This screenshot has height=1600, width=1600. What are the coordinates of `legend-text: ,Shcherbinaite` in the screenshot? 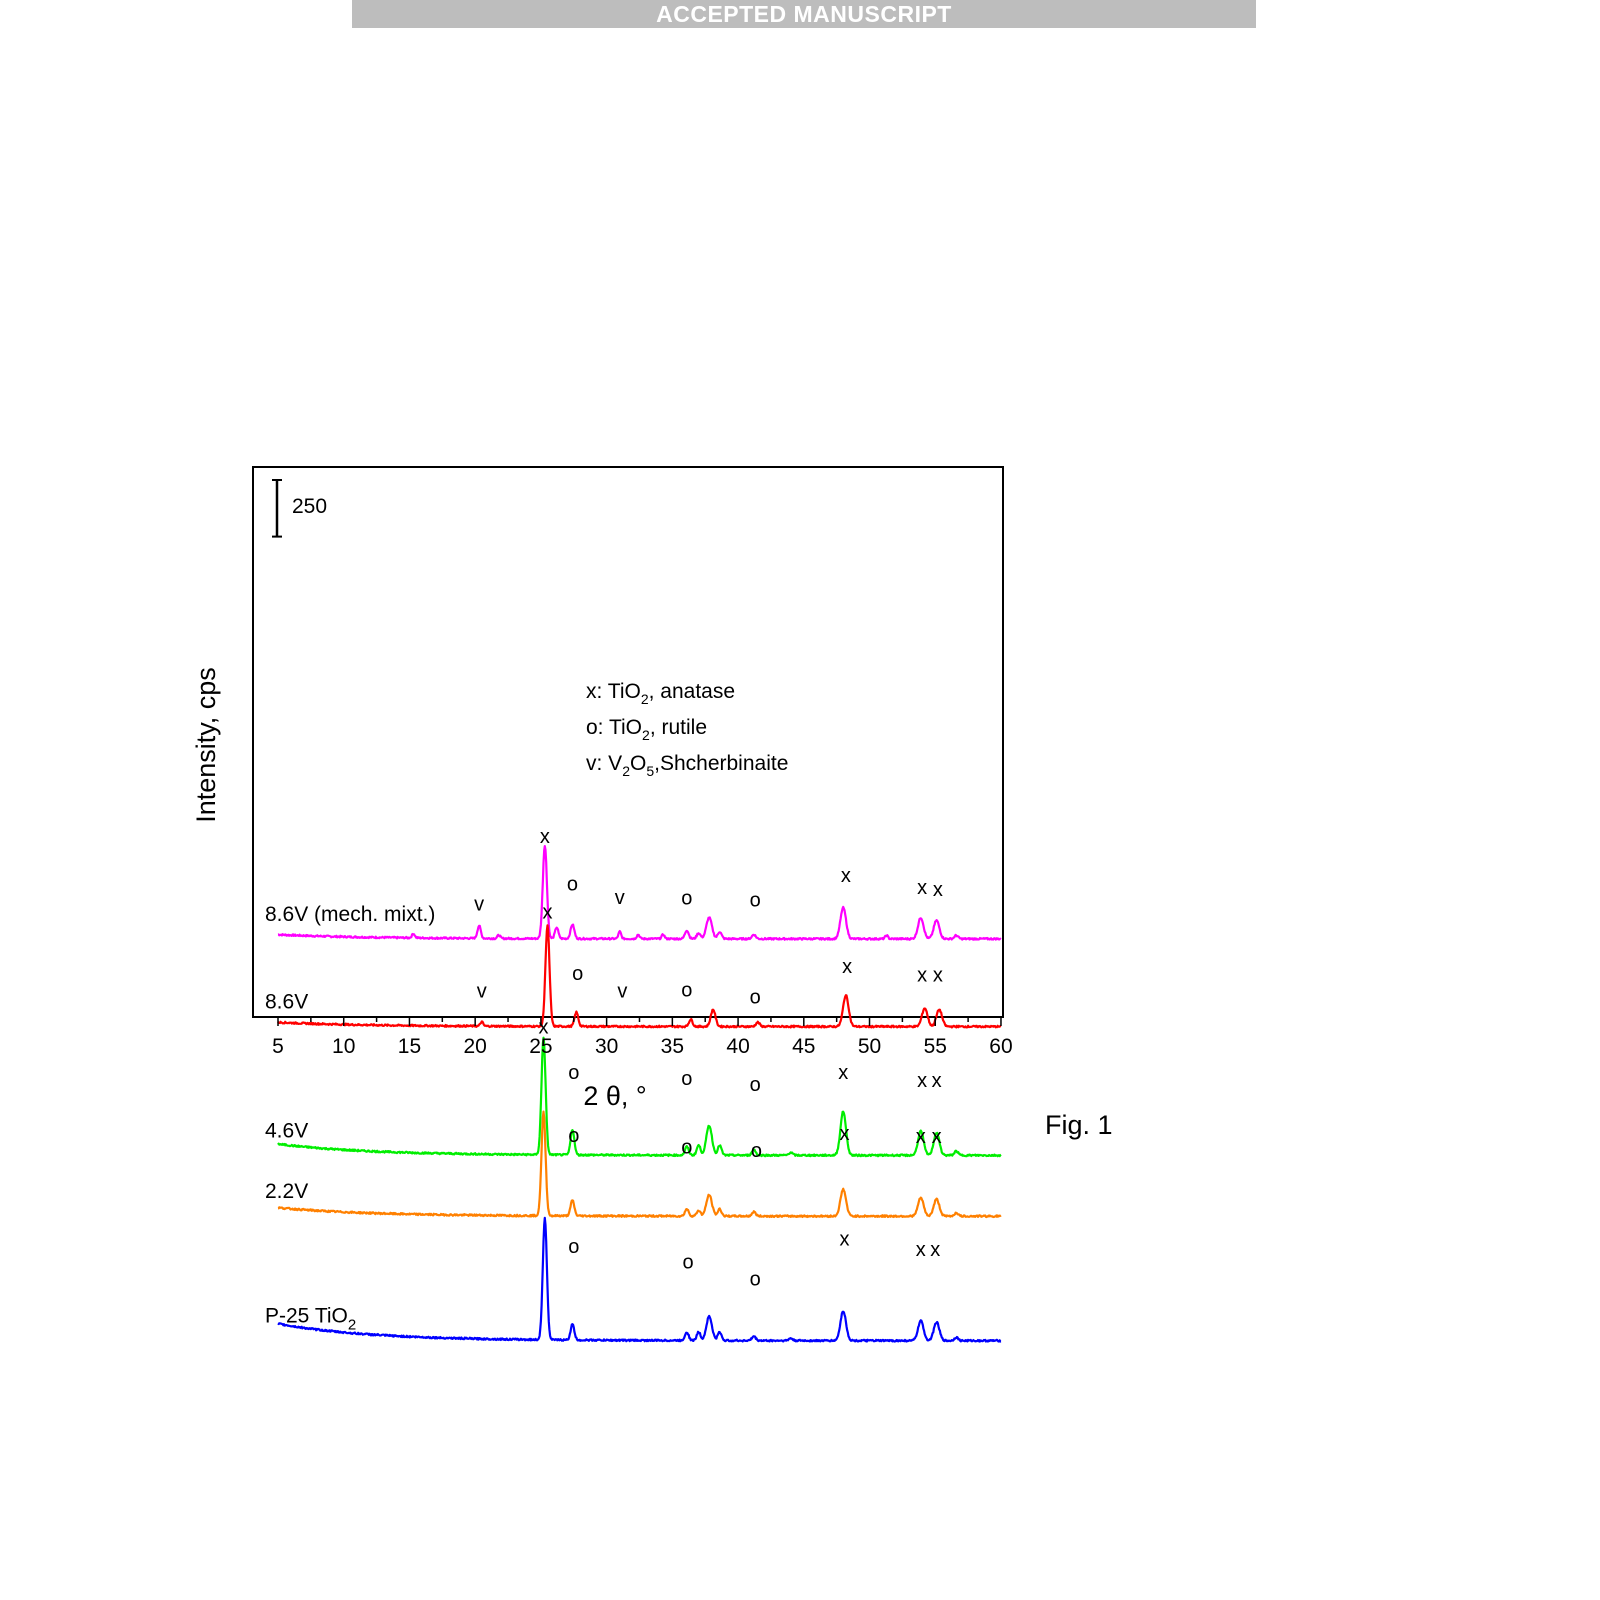 It's located at (721, 763).